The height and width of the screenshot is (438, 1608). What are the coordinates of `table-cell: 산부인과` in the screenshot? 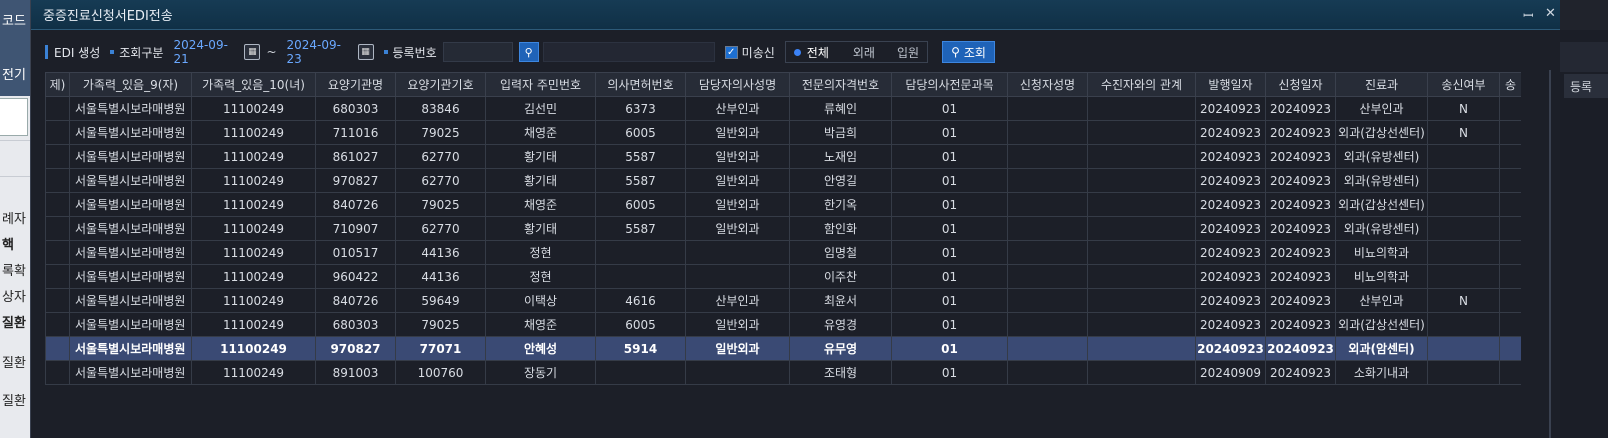 It's located at (737, 108).